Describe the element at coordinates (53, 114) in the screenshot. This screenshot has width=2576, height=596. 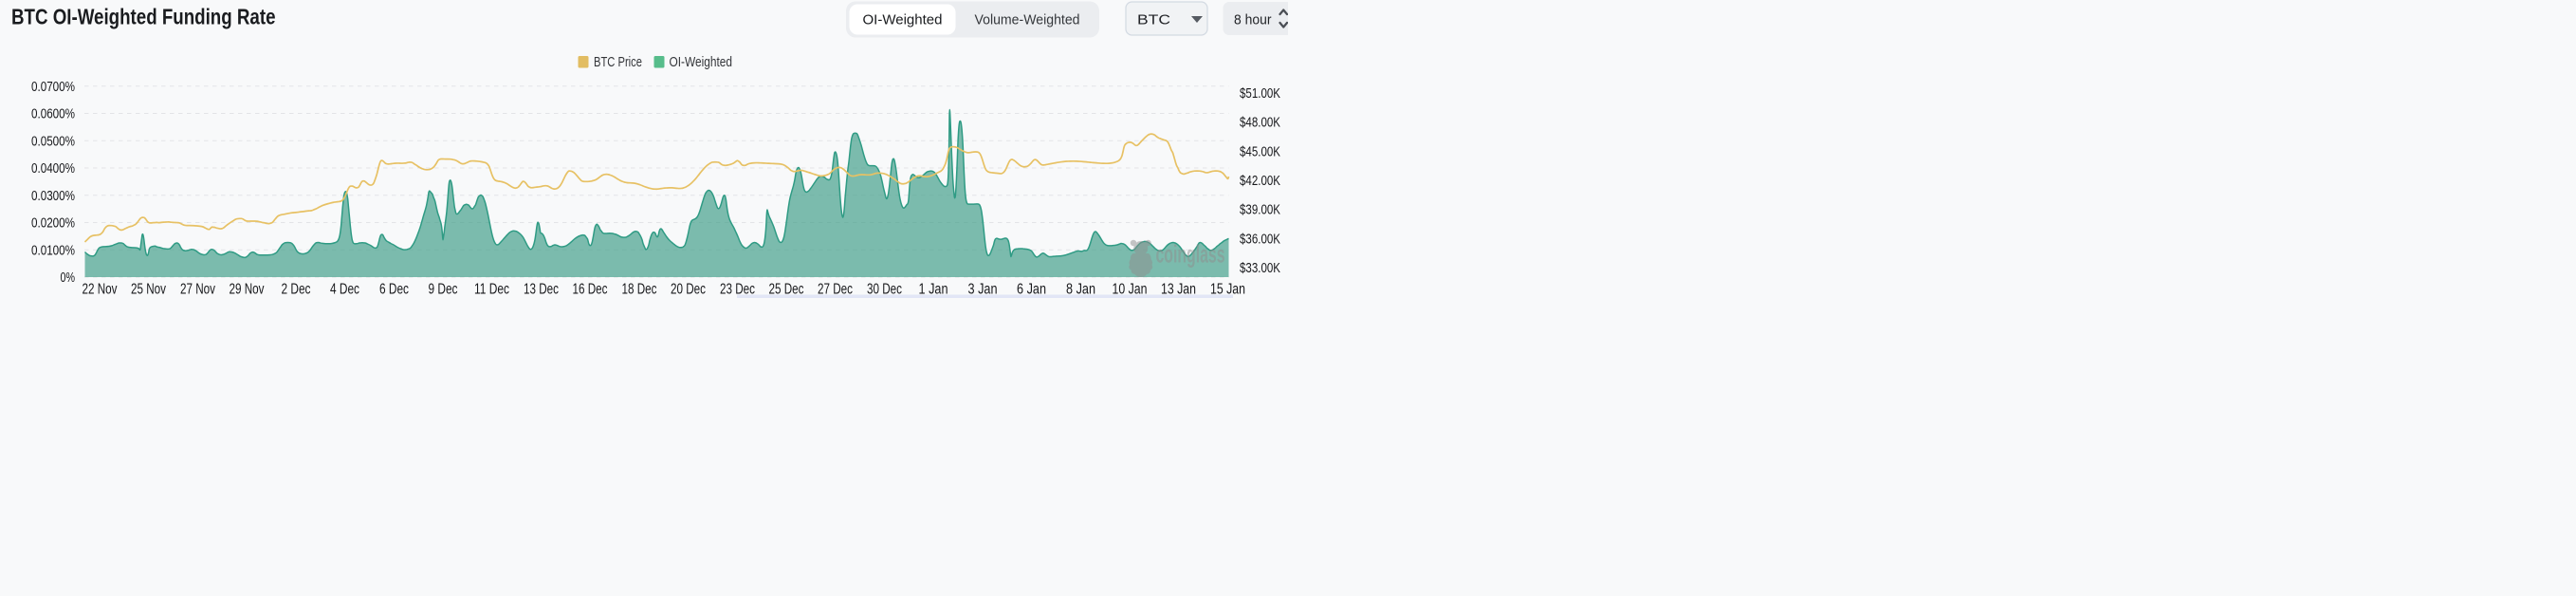
I see `svg-text: 0.0600%` at that location.